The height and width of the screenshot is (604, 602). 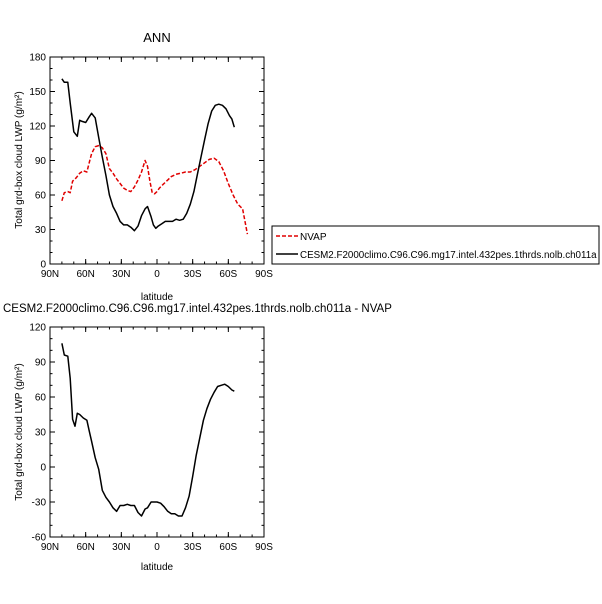 What do you see at coordinates (39, 503) in the screenshot?
I see `y-tick-label: -30` at bounding box center [39, 503].